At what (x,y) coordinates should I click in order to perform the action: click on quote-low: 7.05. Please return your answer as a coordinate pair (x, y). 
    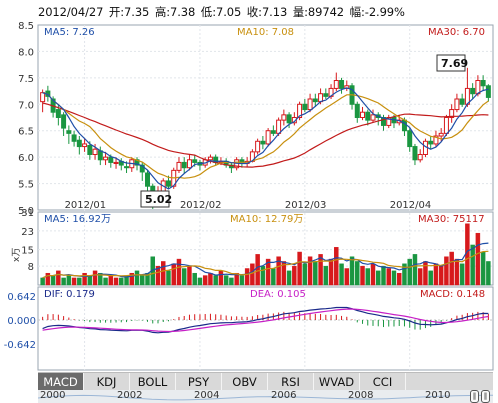
    Looking at the image, I should click on (228, 12).